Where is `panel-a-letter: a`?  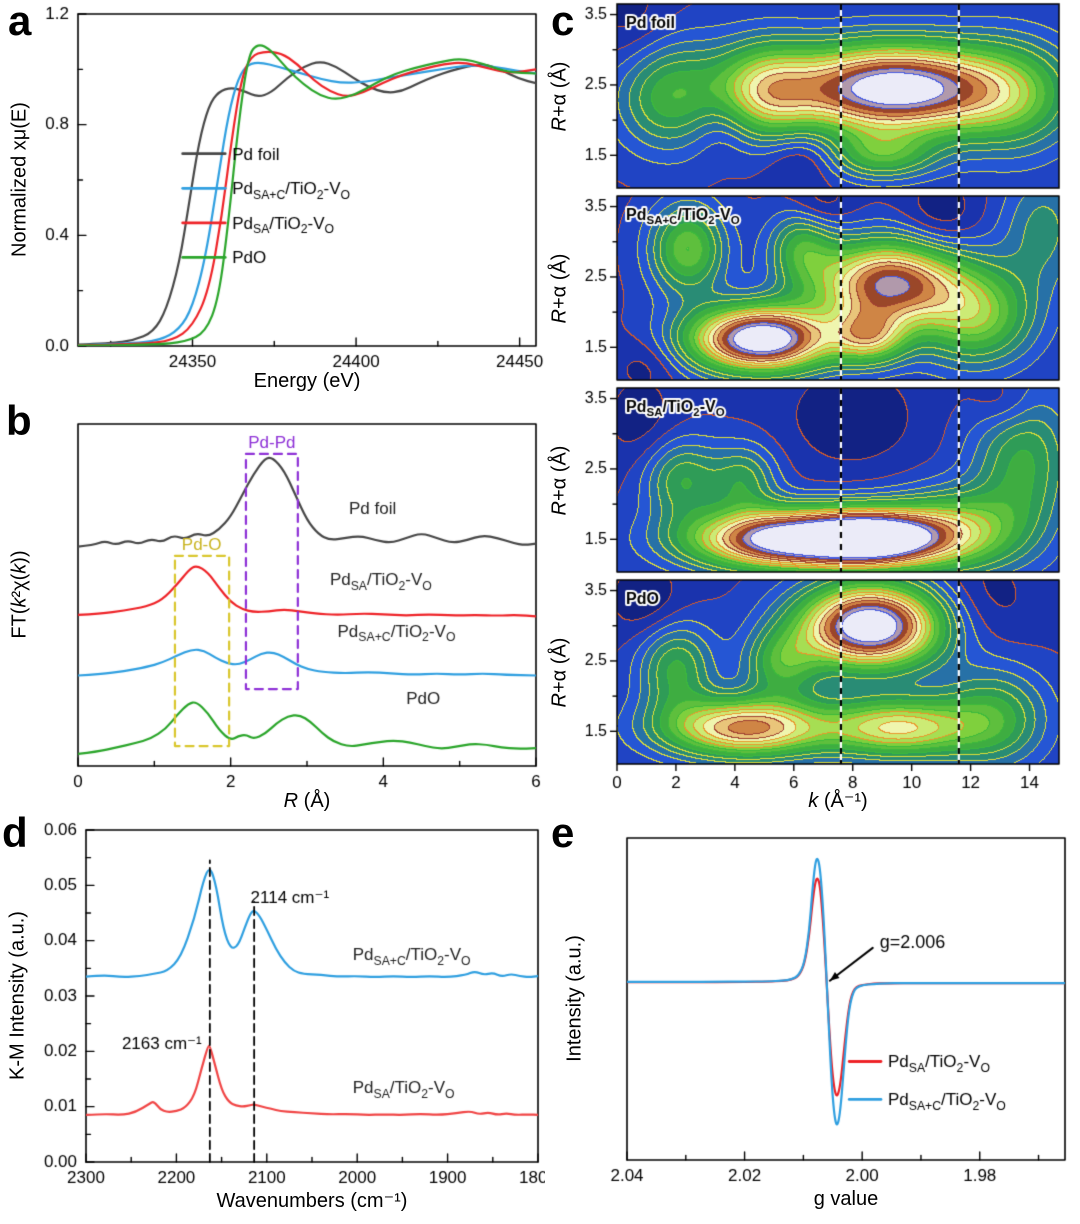 panel-a-letter: a is located at coordinates (20, 22).